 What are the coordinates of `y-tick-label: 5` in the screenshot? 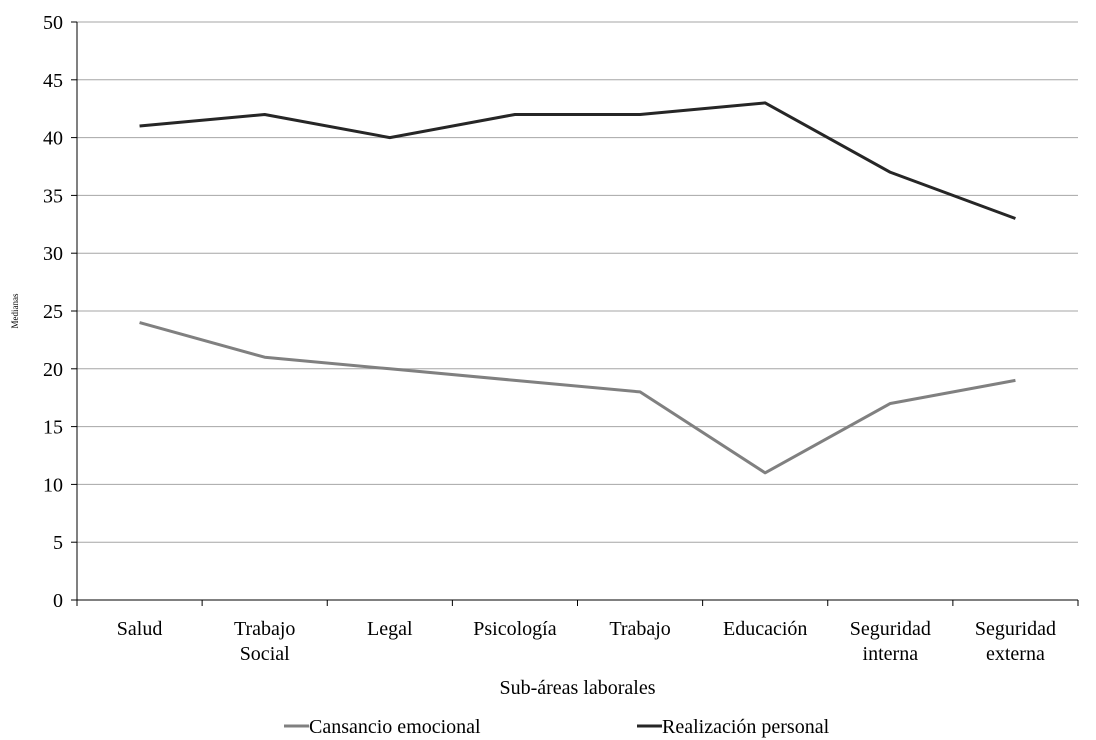 It's located at (58, 543).